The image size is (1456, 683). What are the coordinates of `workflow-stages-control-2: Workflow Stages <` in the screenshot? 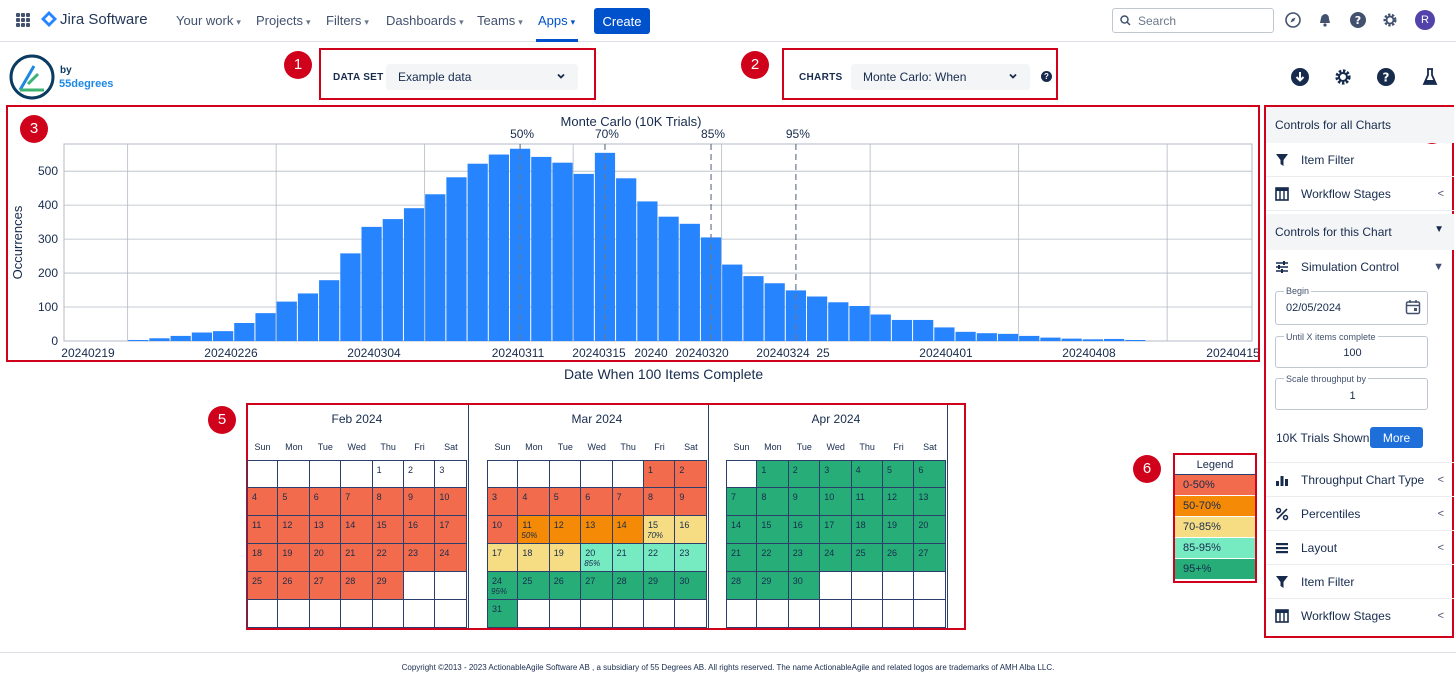 It's located at (1360, 616).